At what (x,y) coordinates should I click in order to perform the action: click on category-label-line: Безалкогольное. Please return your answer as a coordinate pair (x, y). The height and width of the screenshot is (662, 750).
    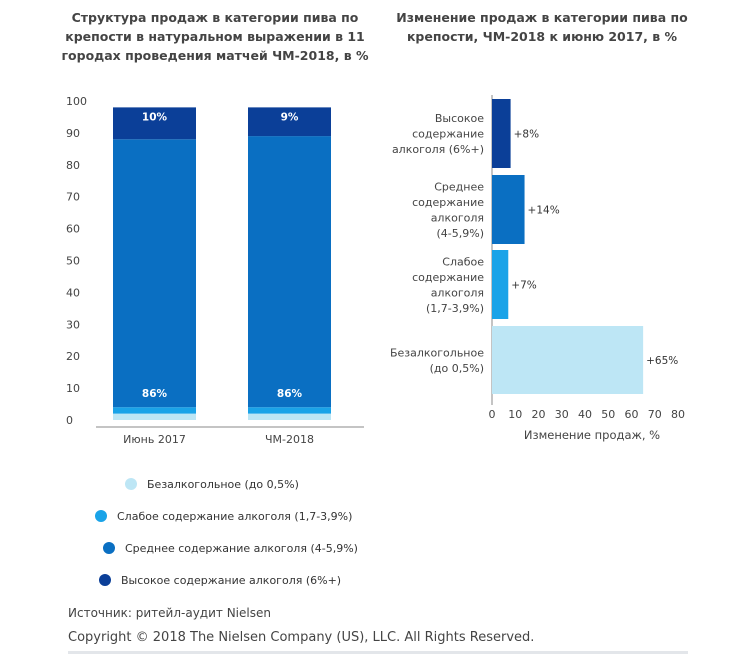
    Looking at the image, I should click on (437, 352).